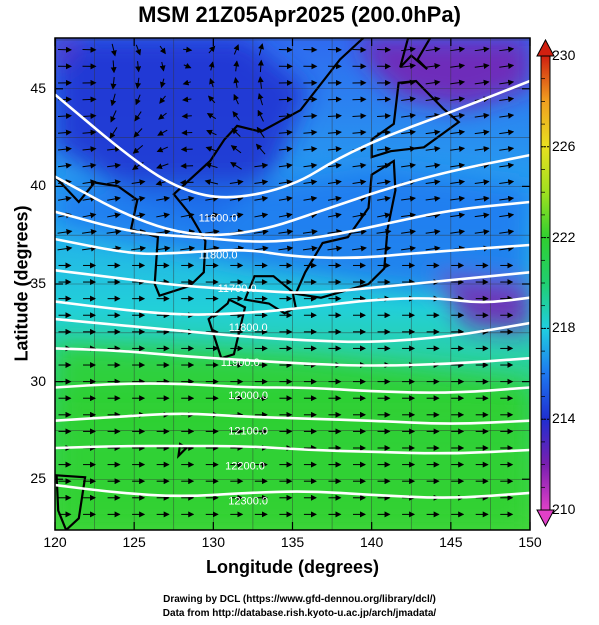  What do you see at coordinates (371, 542) in the screenshot?
I see `x-tick-label: 140` at bounding box center [371, 542].